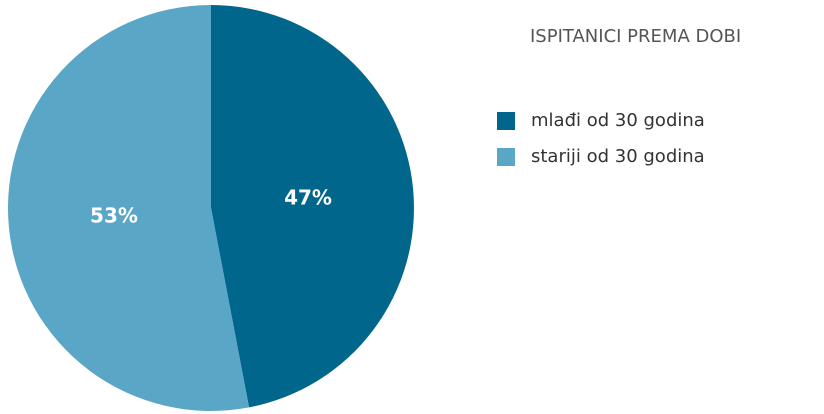  What do you see at coordinates (618, 120) in the screenshot?
I see `legend-label: mlađi od 30 godina` at bounding box center [618, 120].